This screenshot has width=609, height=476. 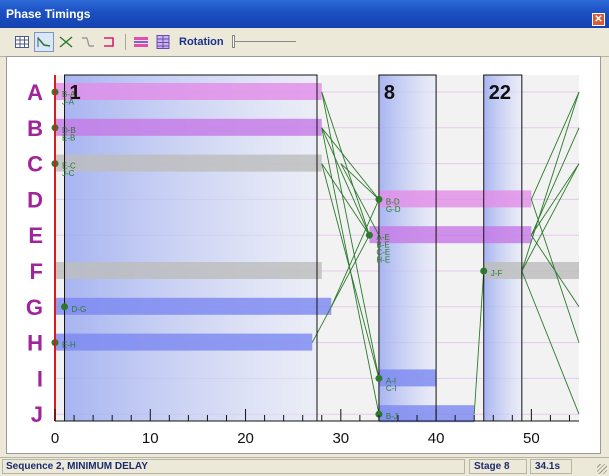 What do you see at coordinates (35, 128) in the screenshot?
I see `phase-row-label: B` at bounding box center [35, 128].